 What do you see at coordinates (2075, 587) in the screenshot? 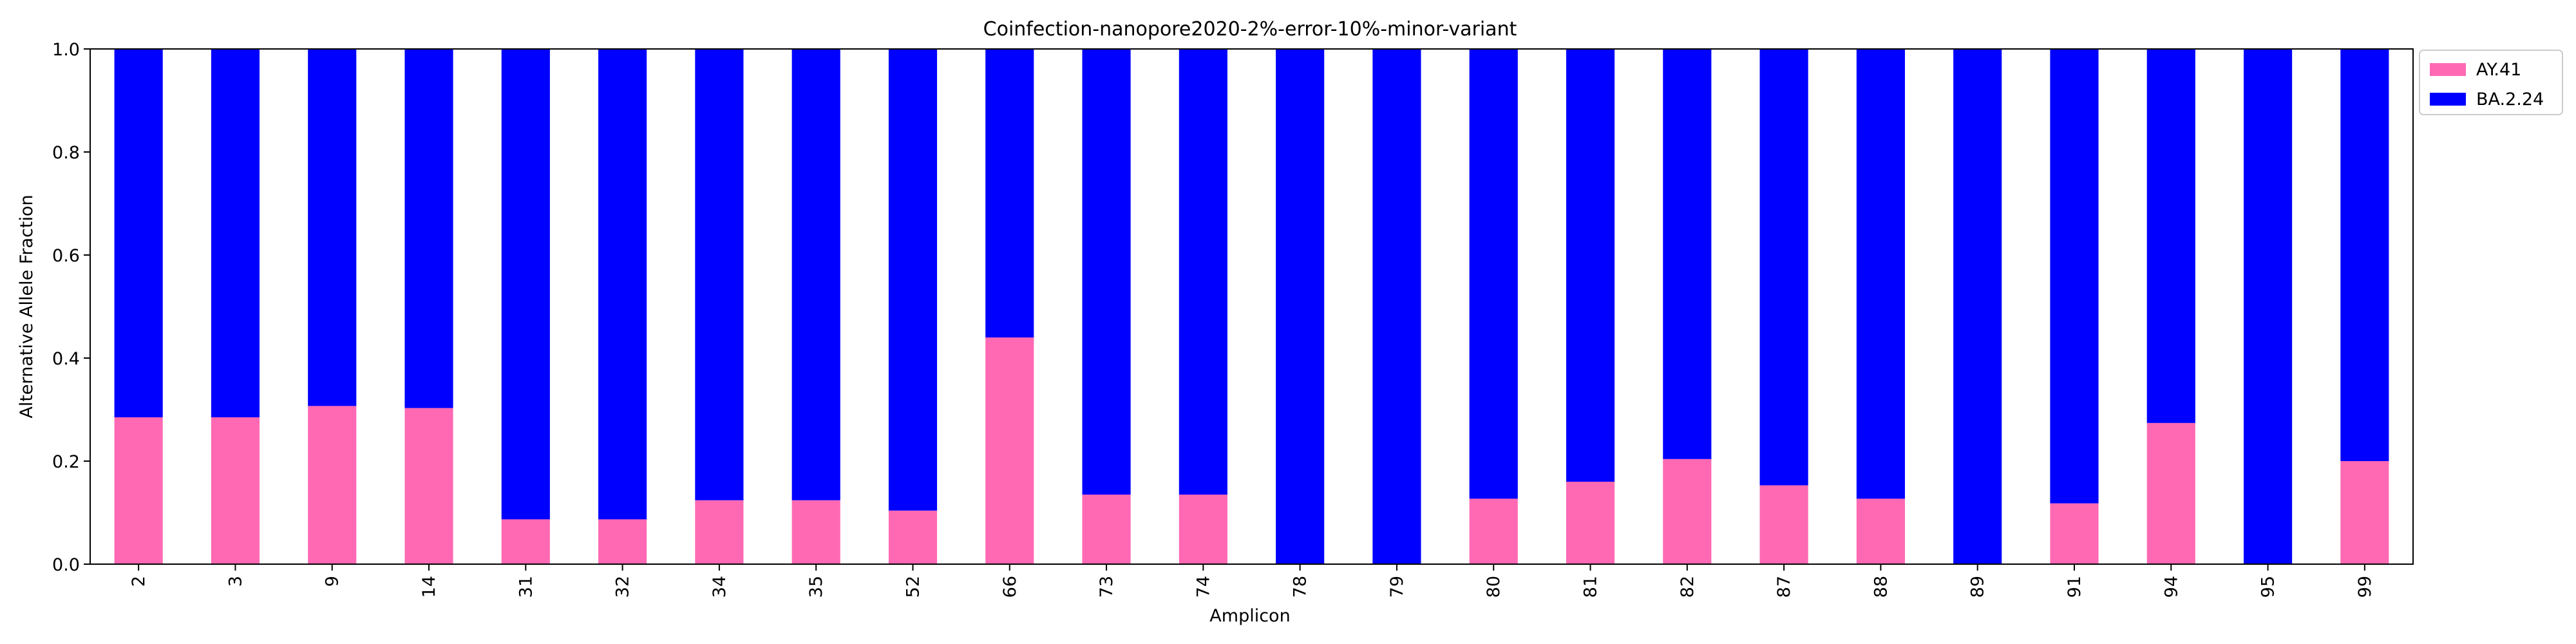
I see `x-tick-label: 91` at bounding box center [2075, 587].